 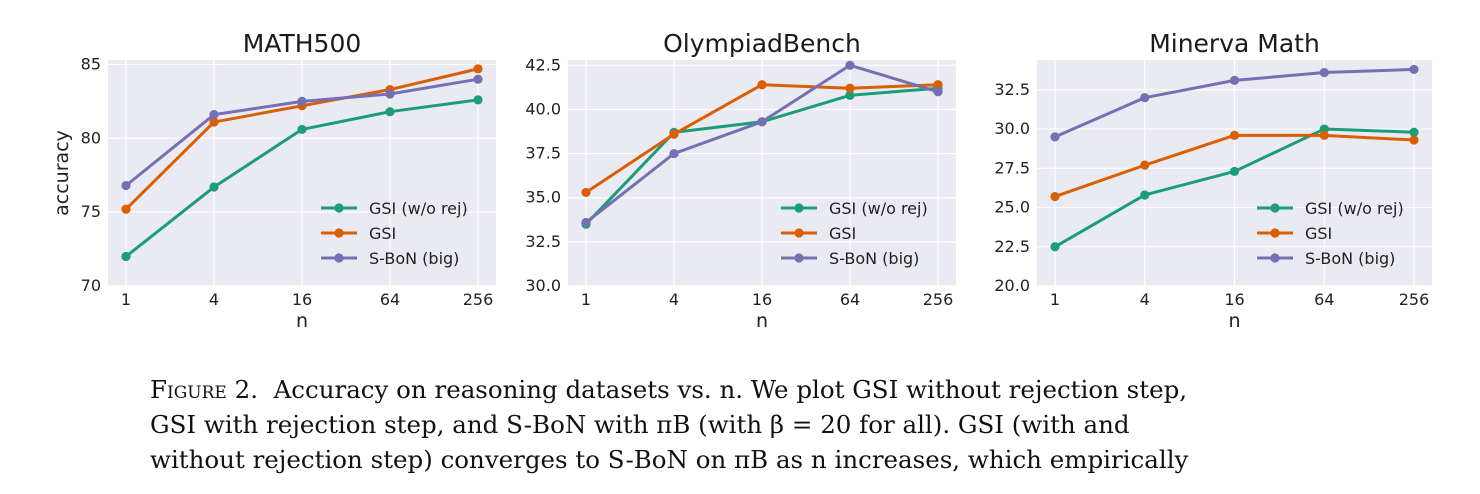 I want to click on y-tick-label: 35.0, so click(x=543, y=197).